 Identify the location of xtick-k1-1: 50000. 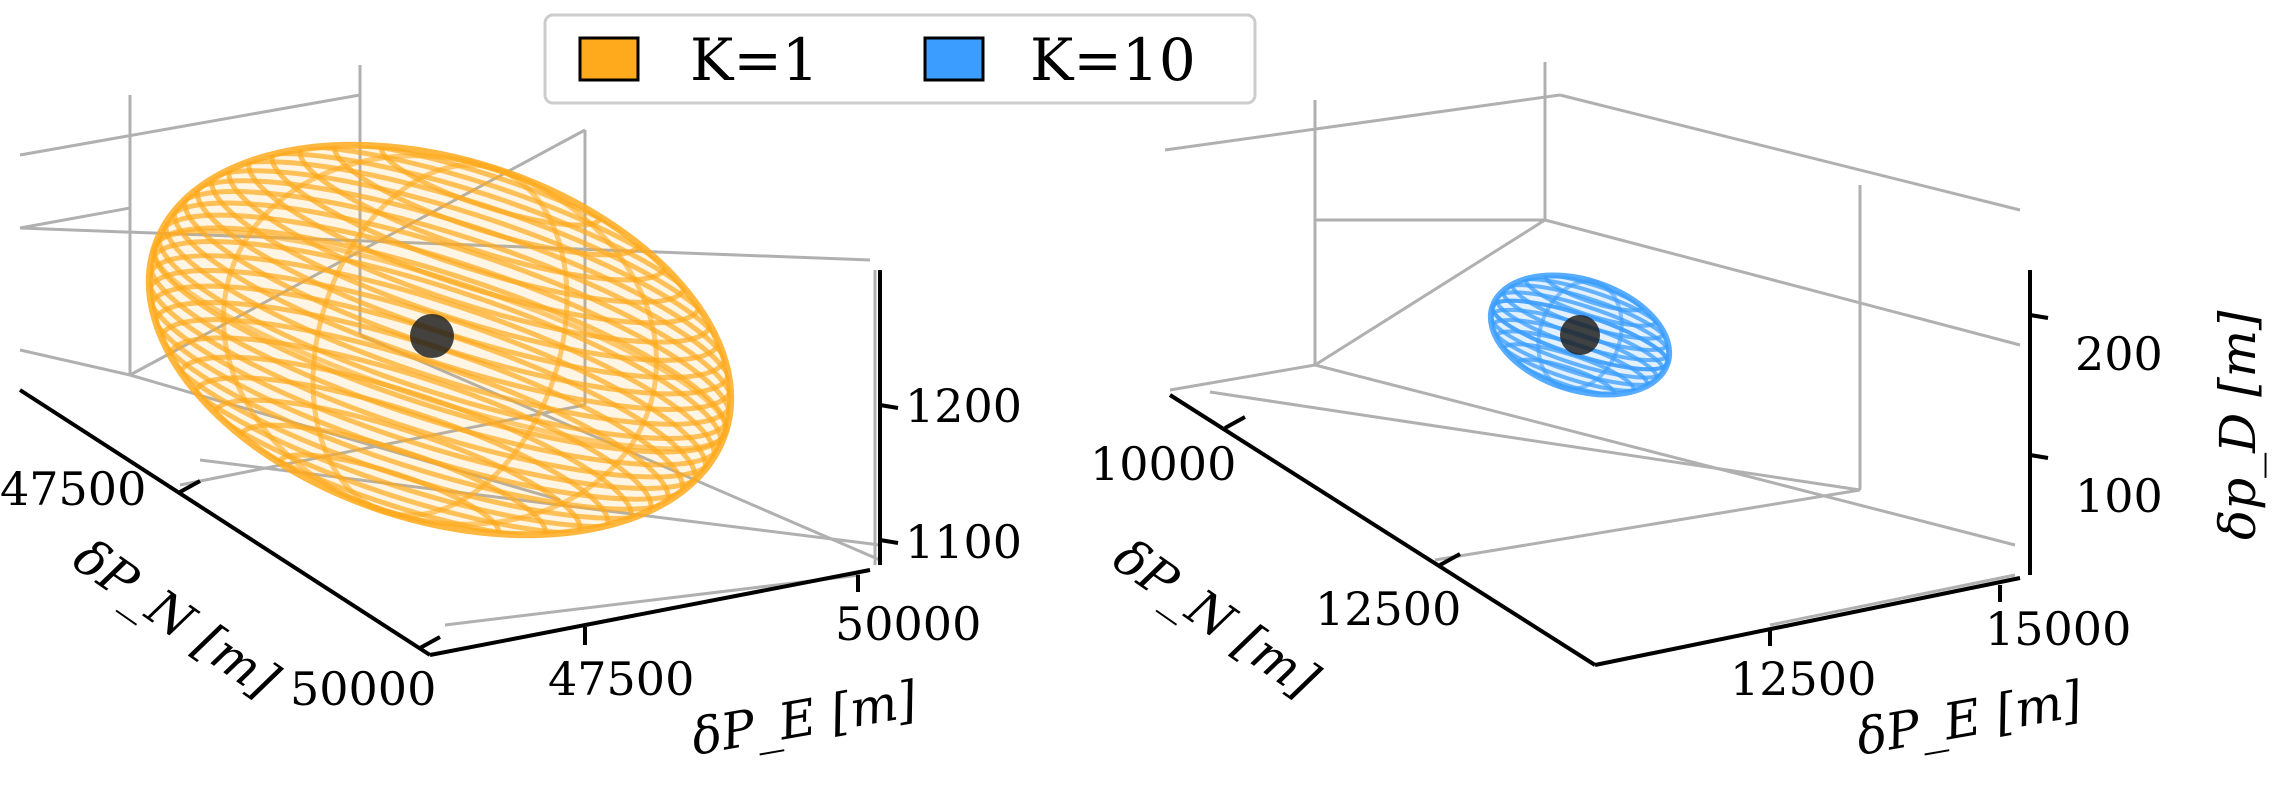
(908, 624).